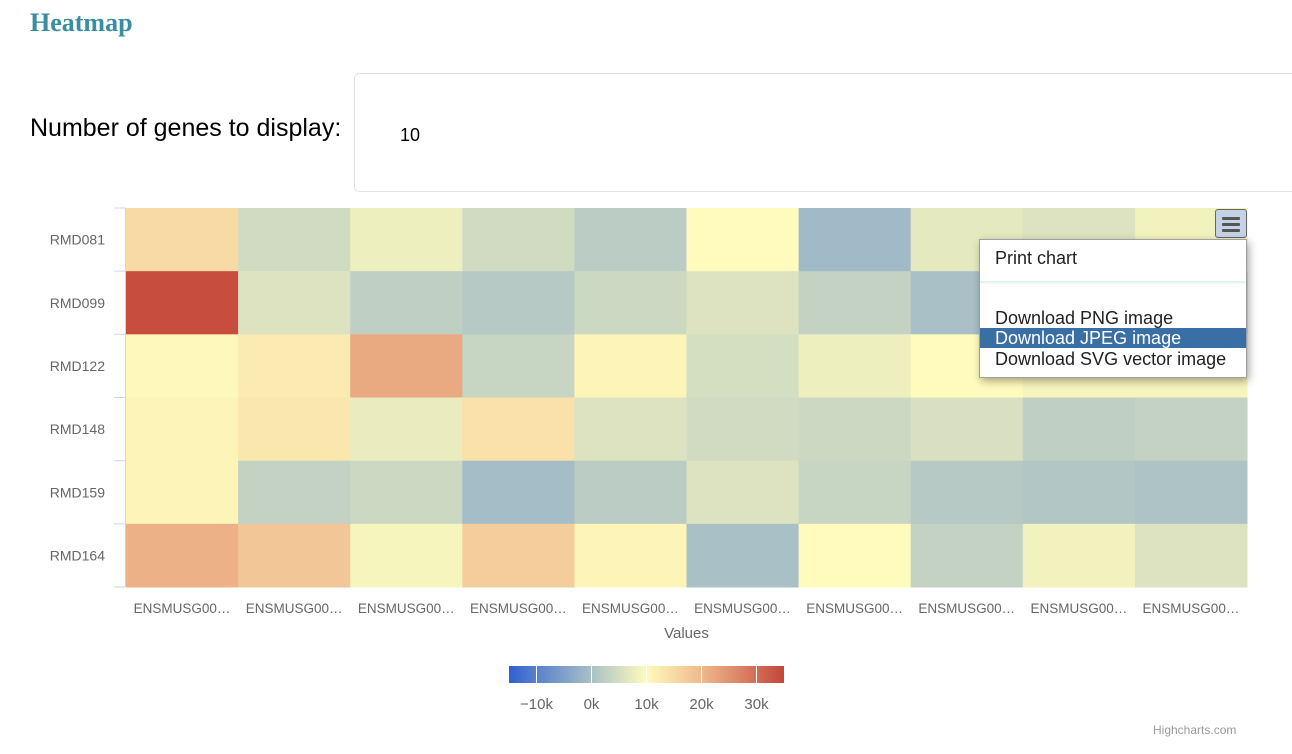 This screenshot has height=754, width=1292. Describe the element at coordinates (646, 704) in the screenshot. I see `color-axis-label: 10k` at that location.